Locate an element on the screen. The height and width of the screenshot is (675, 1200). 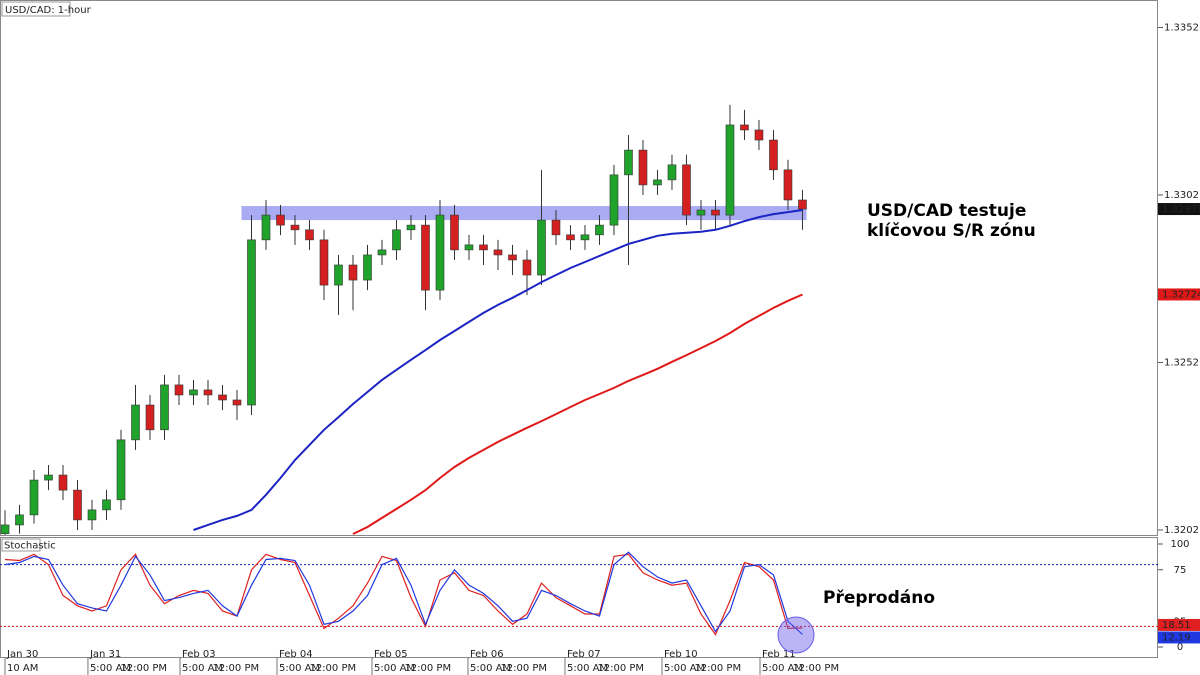
price-badge-label: 1.32724 is located at coordinates (1181, 294).